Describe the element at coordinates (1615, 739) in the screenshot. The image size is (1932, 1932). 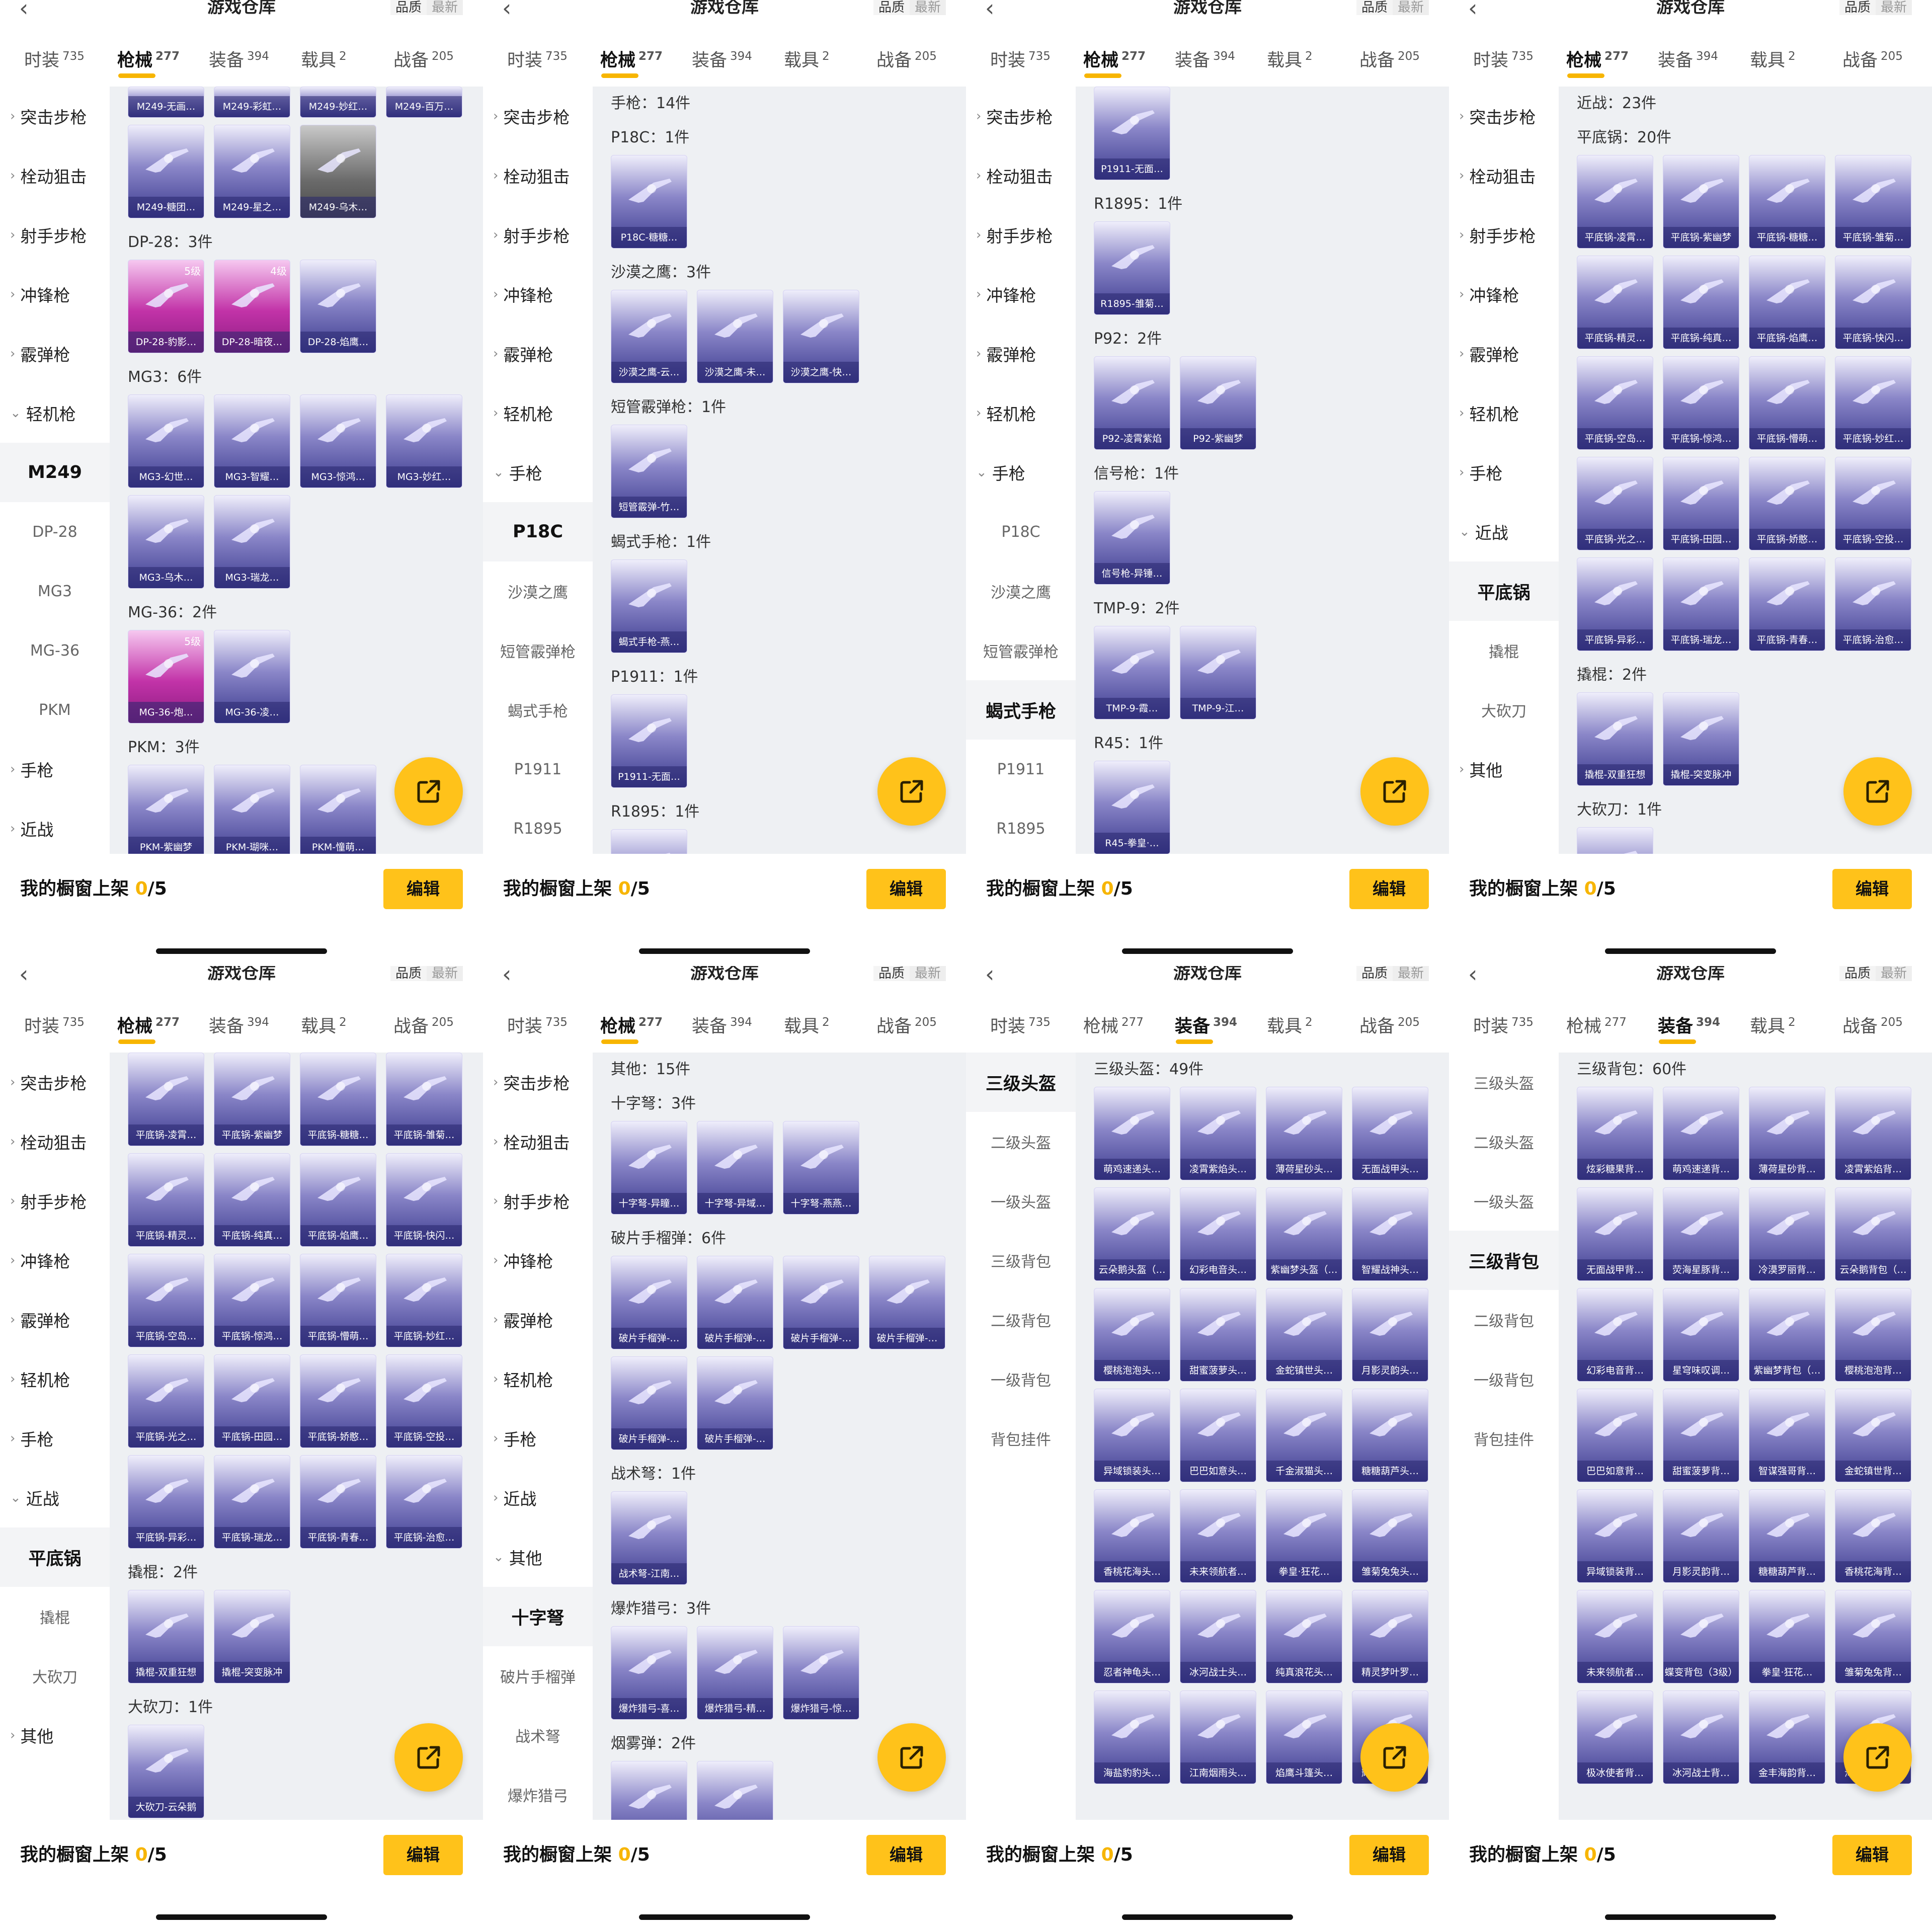
I see `item-card: 撬棍-双重狂想` at that location.